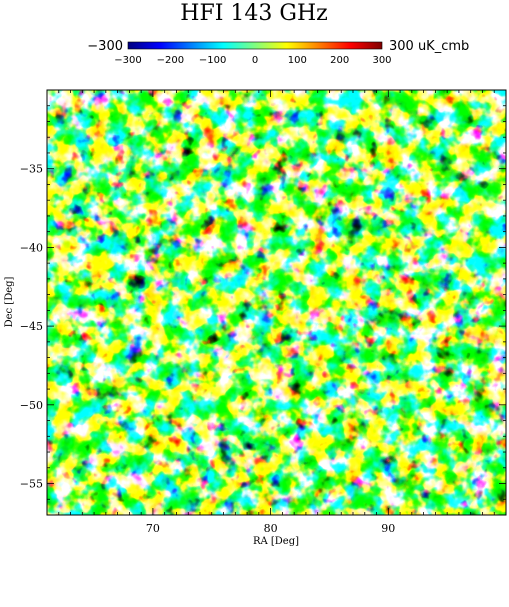  I want to click on figure-title: HFI 143 GHz, so click(253, 13).